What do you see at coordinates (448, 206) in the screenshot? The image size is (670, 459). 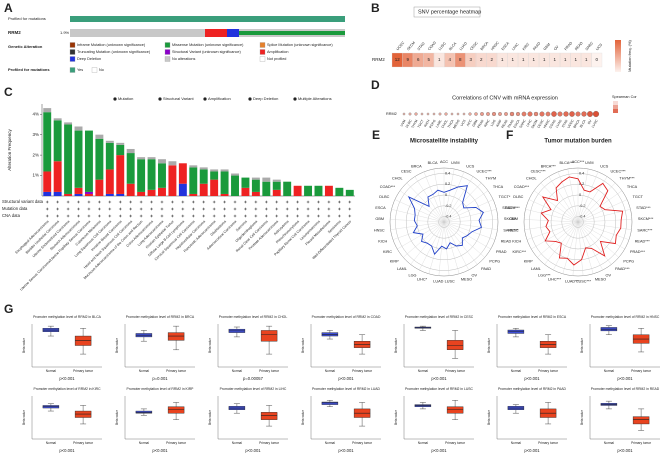 I see `r-tick-label: -0.2` at bounding box center [448, 206].